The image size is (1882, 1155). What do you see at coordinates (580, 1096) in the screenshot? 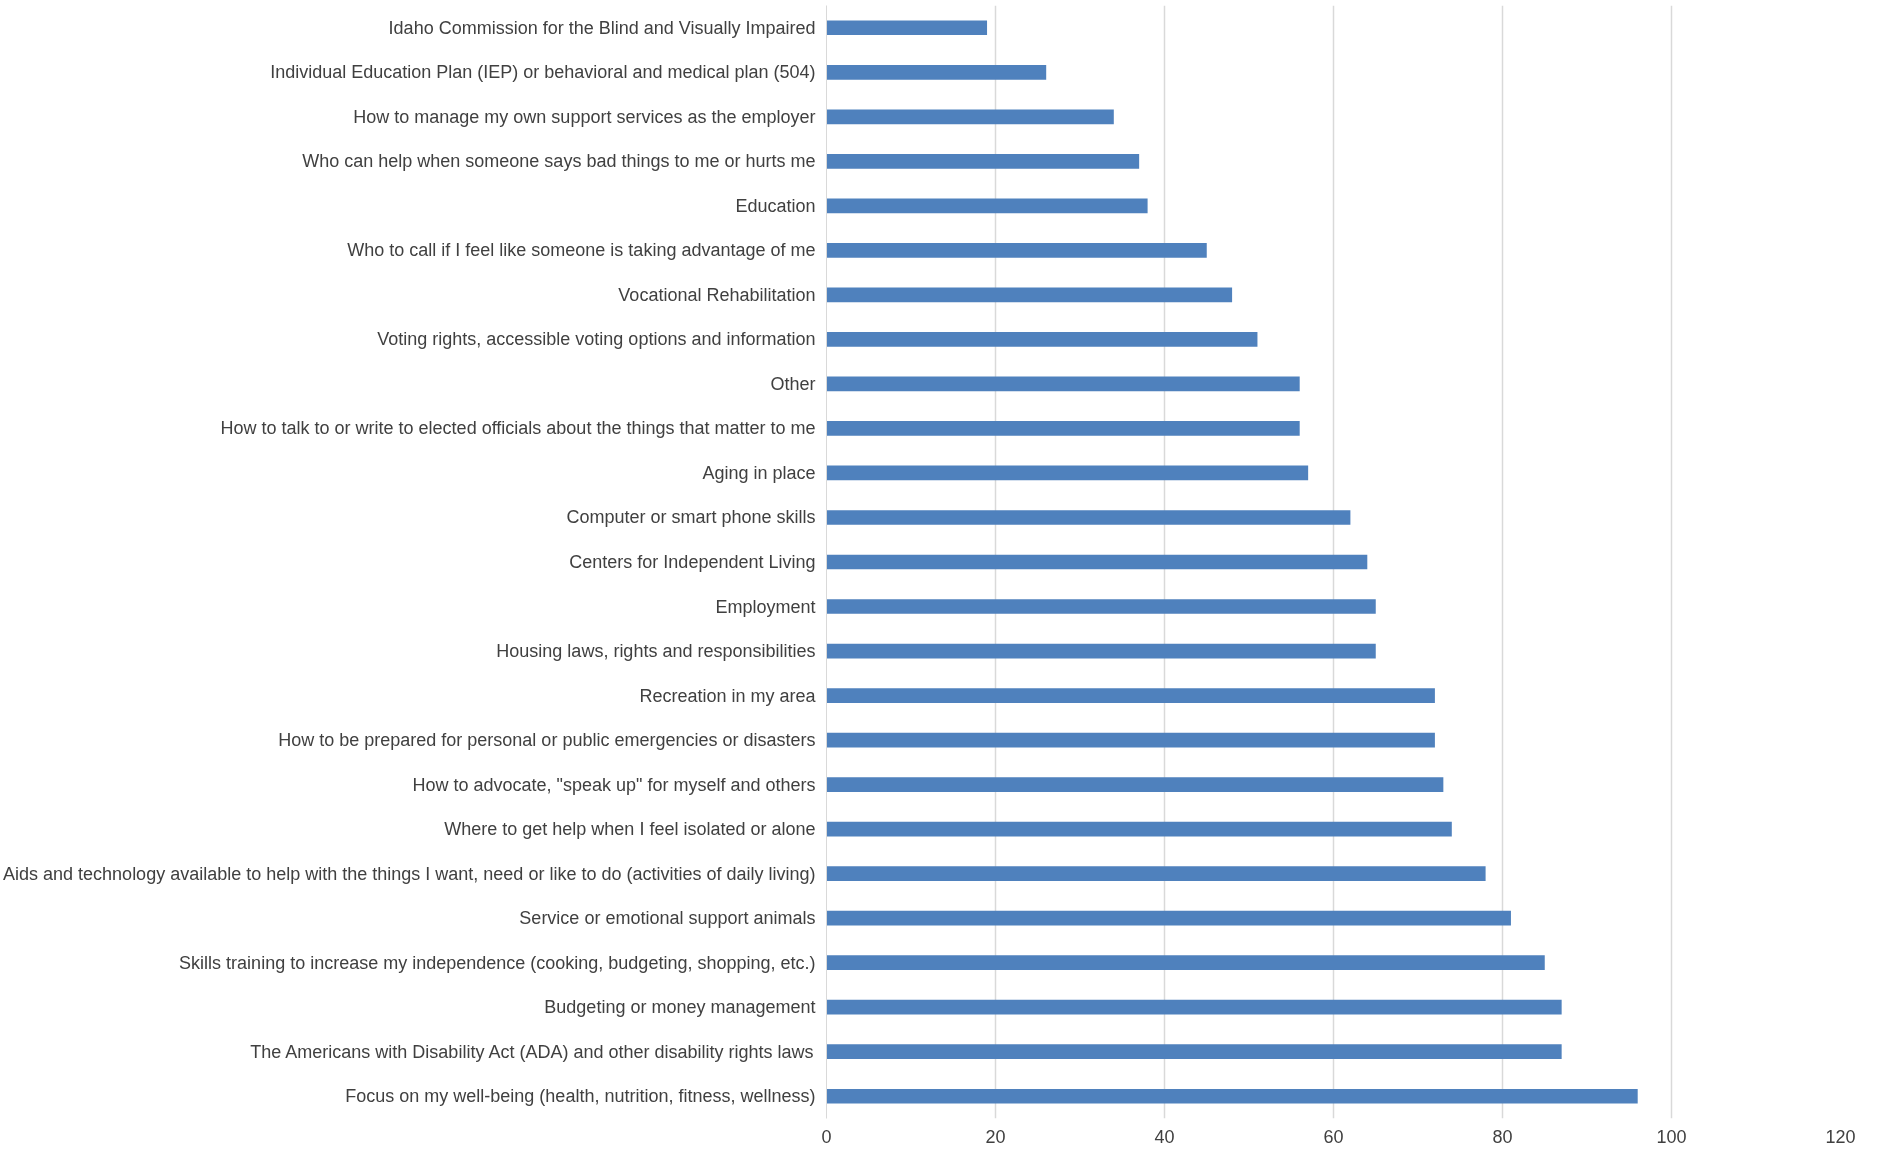
I see `y-tick-label: Focus on my well-being (health, nutrition, fitness, wellness)` at bounding box center [580, 1096].